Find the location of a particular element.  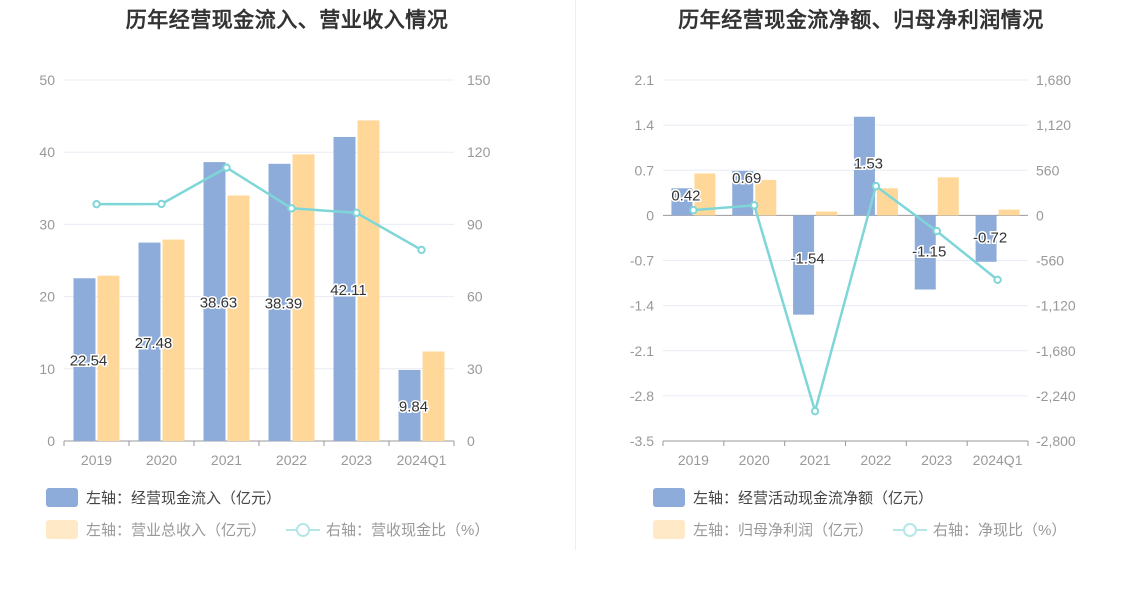

legend-item-cash-inflow: 左轴：经营现金流入（亿元） is located at coordinates (163, 497).